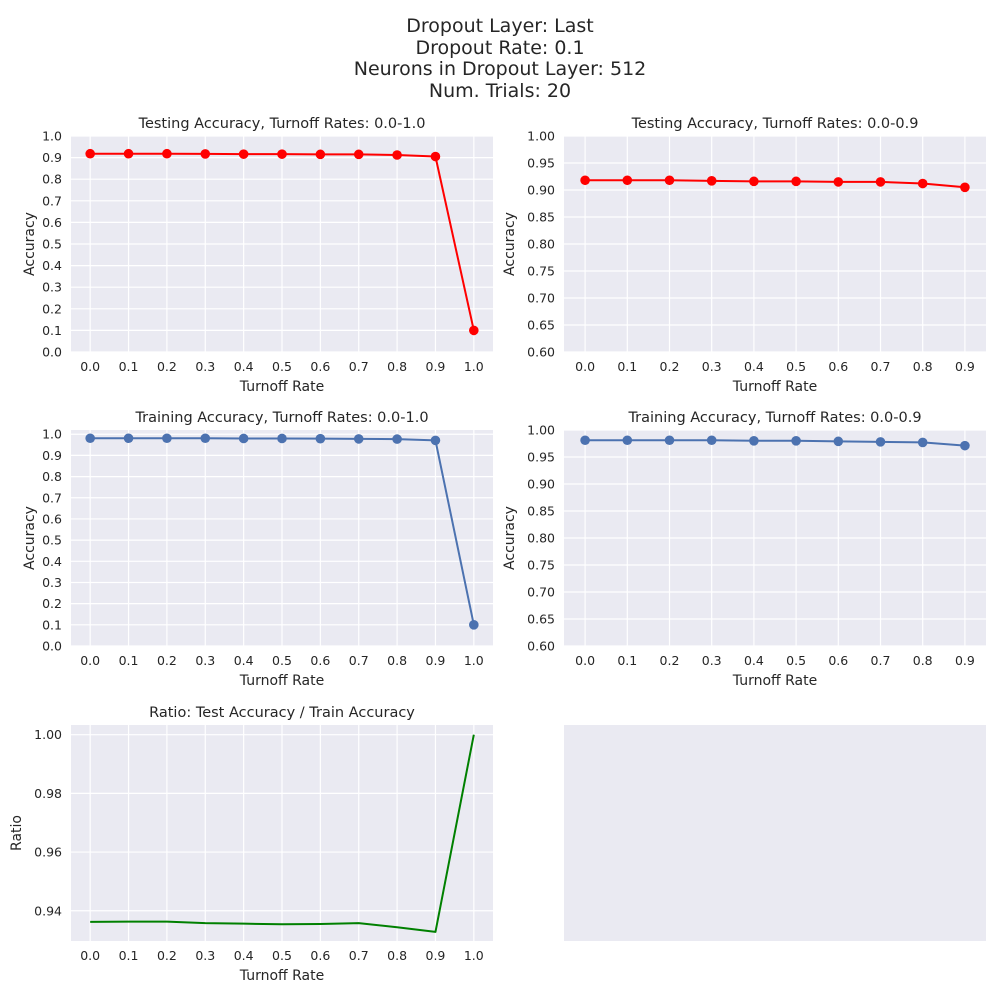 Image resolution: width=1000 pixels, height=1000 pixels. Describe the element at coordinates (282, 124) in the screenshot. I see `subplot-title: Testing Accuracy, Turnoff Rates: 0.0-1.0` at that location.